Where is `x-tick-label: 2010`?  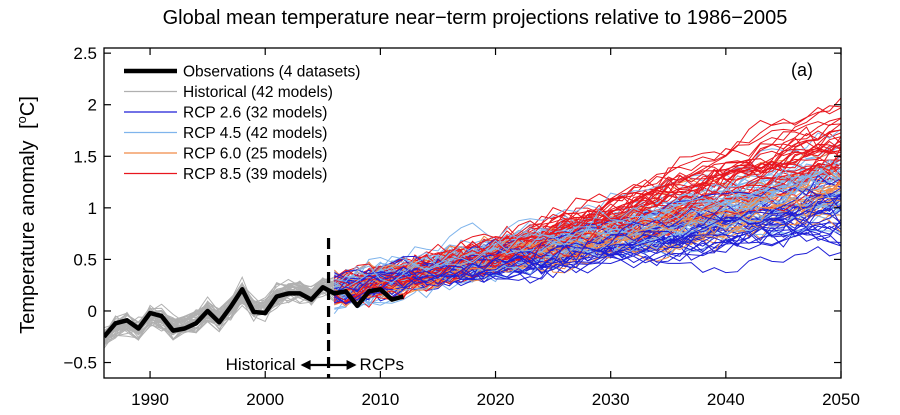
x-tick-label: 2010 is located at coordinates (380, 399).